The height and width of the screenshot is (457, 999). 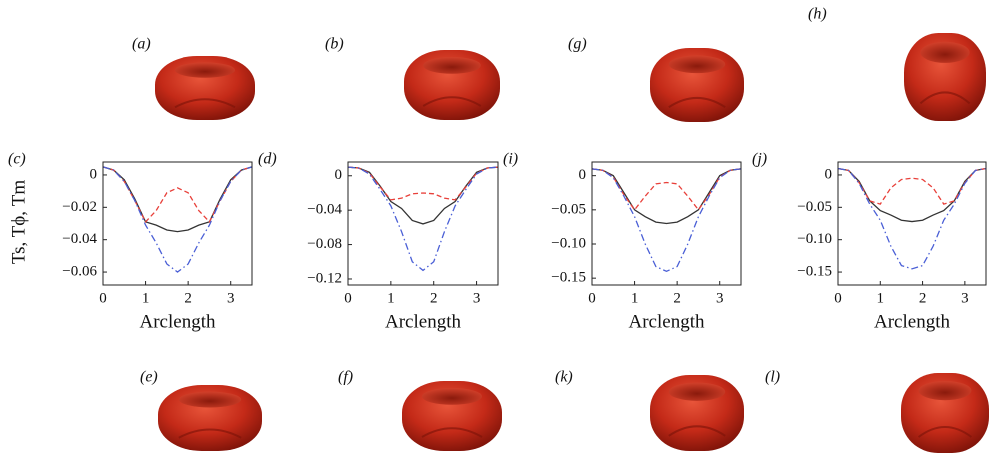 I want to click on panel-label: (e), so click(x=149, y=377).